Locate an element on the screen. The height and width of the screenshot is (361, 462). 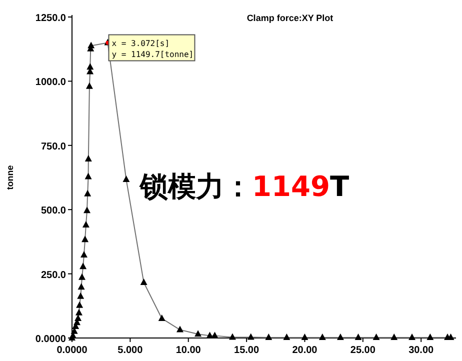
y-tick-label: 1250.0 is located at coordinates (50, 18).